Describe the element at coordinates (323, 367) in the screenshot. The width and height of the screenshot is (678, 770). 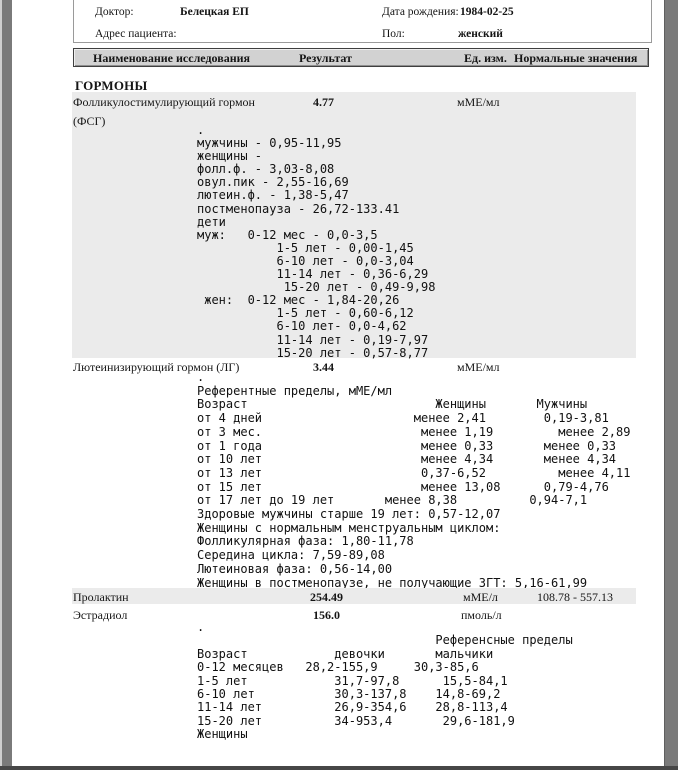
I see `test-result-lh: 3.44` at that location.